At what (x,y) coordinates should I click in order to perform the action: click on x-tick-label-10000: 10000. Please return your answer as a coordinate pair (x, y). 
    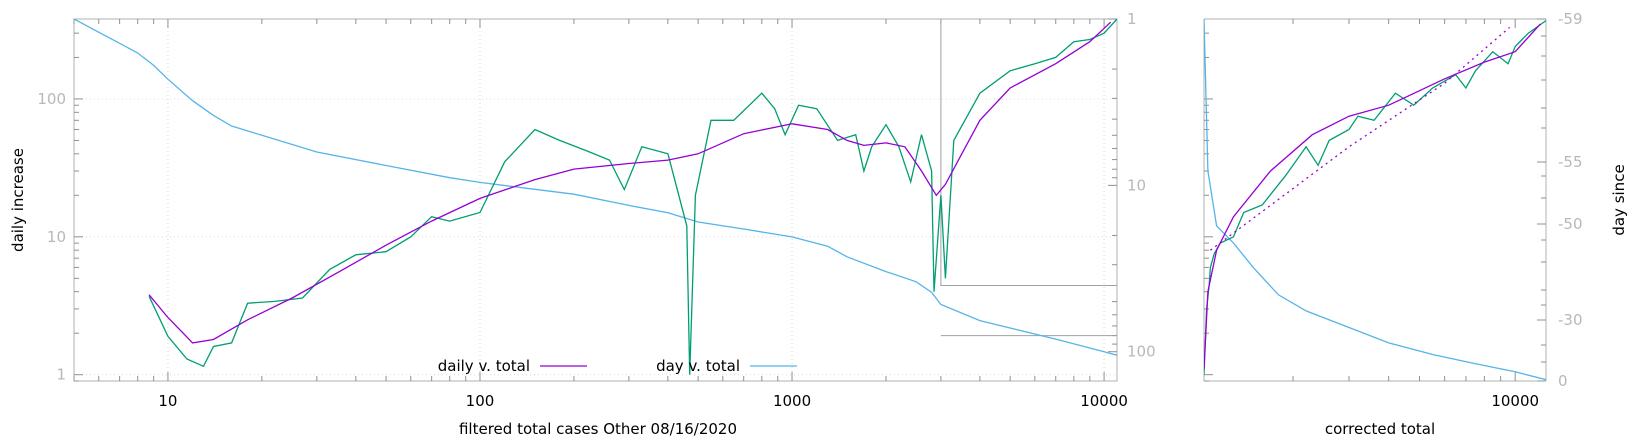
    Looking at the image, I should click on (1104, 401).